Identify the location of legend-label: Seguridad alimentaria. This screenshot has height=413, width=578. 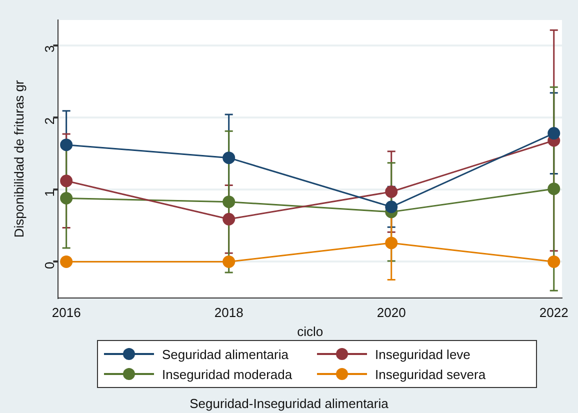
(225, 354).